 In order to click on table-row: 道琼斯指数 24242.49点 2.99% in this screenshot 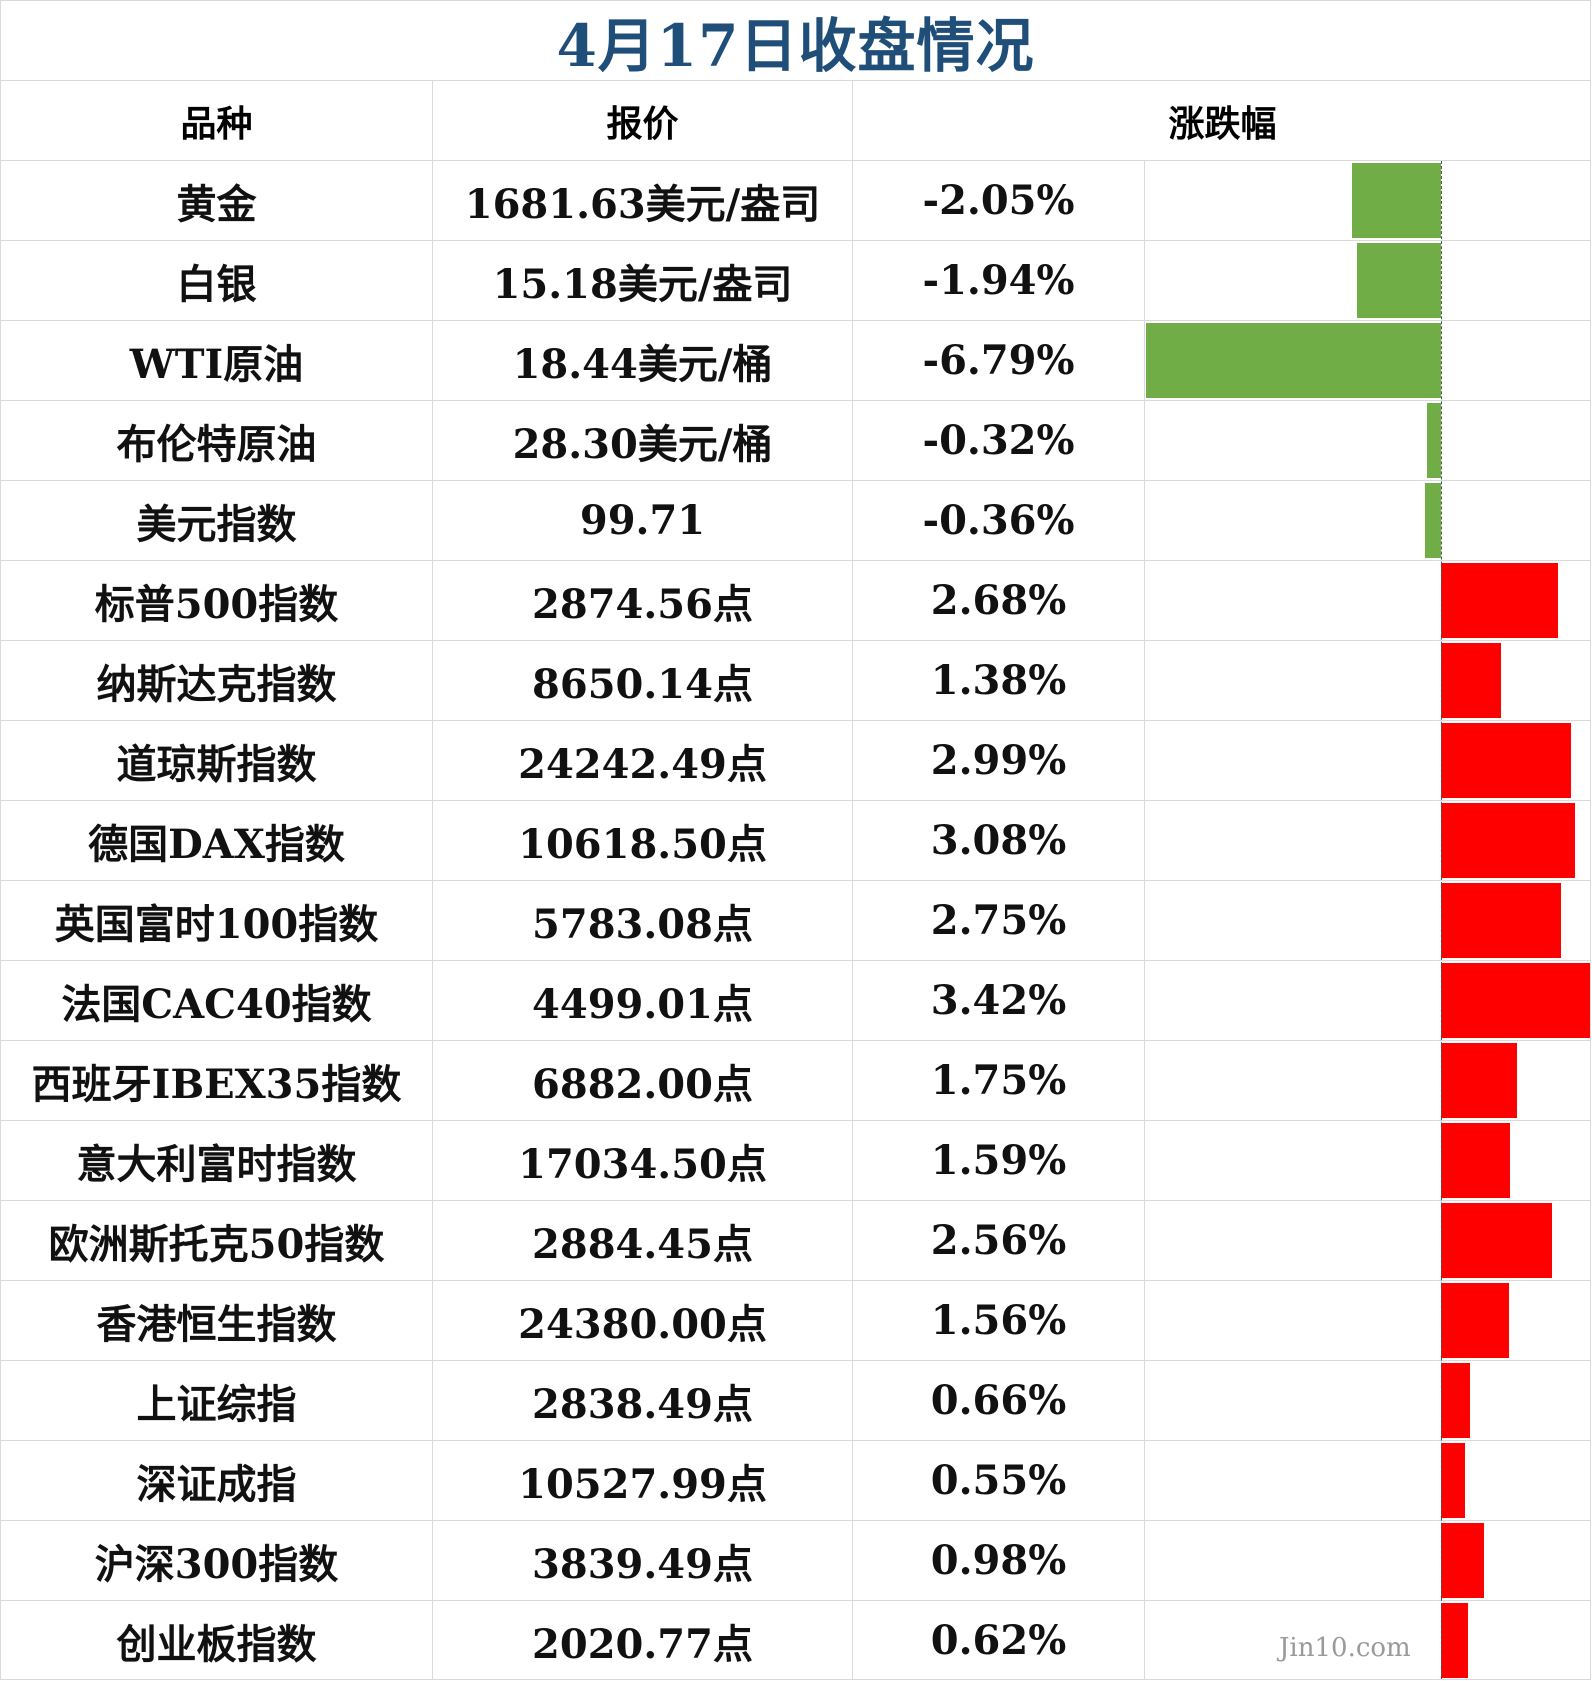, I will do `click(795, 761)`.